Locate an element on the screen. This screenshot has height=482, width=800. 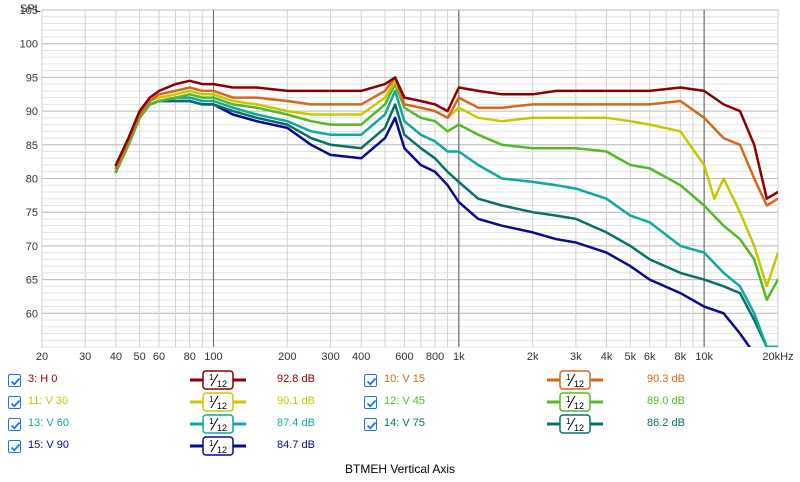
x-tick-label: 40 is located at coordinates (116, 357).